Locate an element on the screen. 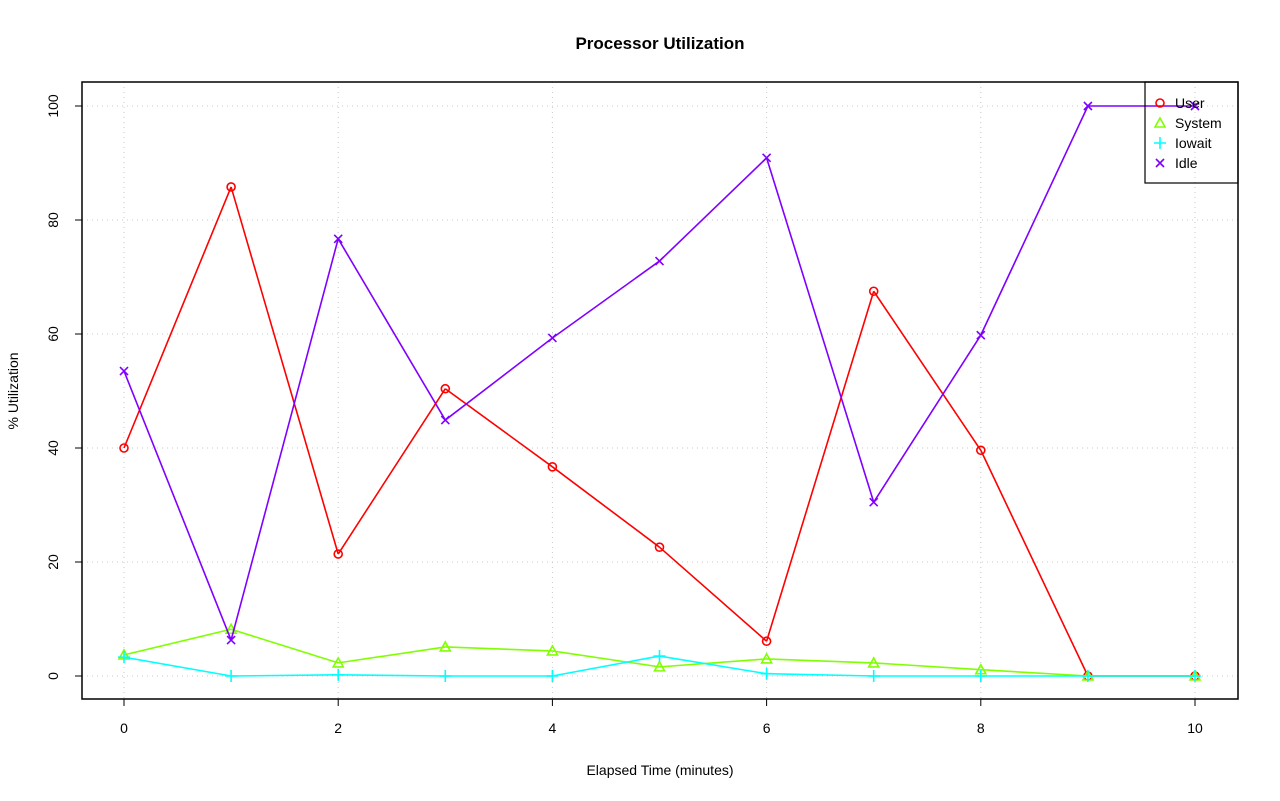 This screenshot has height=801, width=1280. y-tick-label: 60 is located at coordinates (53, 334).